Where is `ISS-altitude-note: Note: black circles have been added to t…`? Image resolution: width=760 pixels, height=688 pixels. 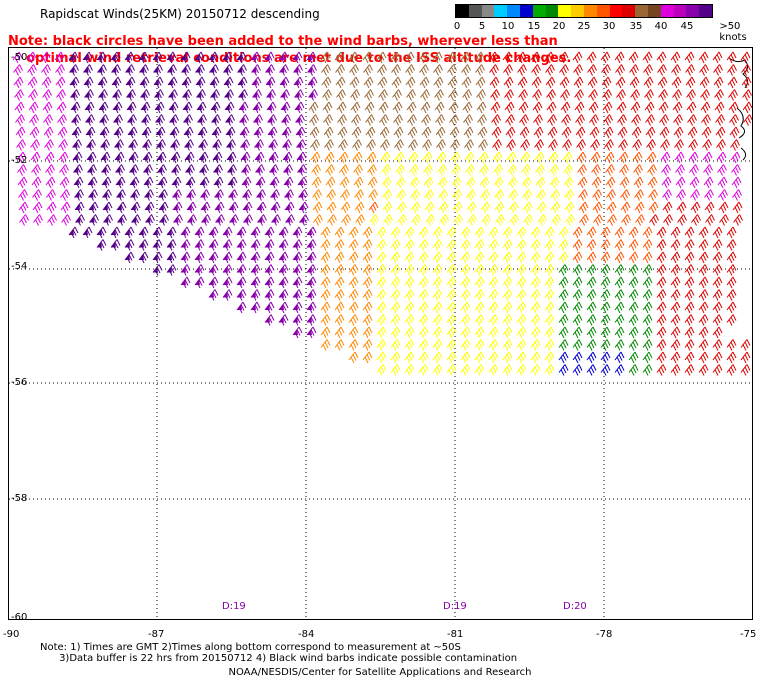
ISS-altitude-note: Note: black circles have been added to t… is located at coordinates (289, 50).